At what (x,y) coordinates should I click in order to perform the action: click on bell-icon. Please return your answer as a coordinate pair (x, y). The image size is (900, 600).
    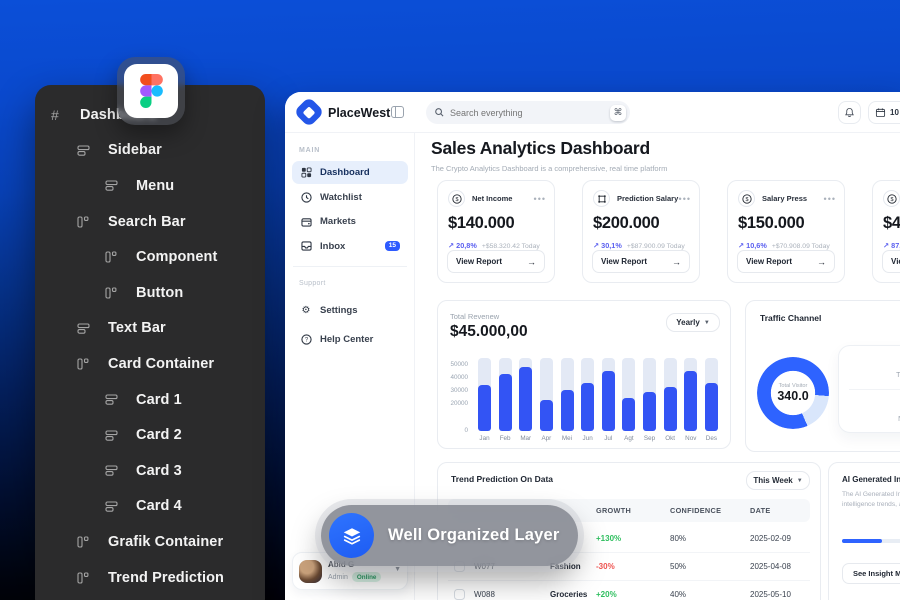
    Looking at the image, I should click on (849, 112).